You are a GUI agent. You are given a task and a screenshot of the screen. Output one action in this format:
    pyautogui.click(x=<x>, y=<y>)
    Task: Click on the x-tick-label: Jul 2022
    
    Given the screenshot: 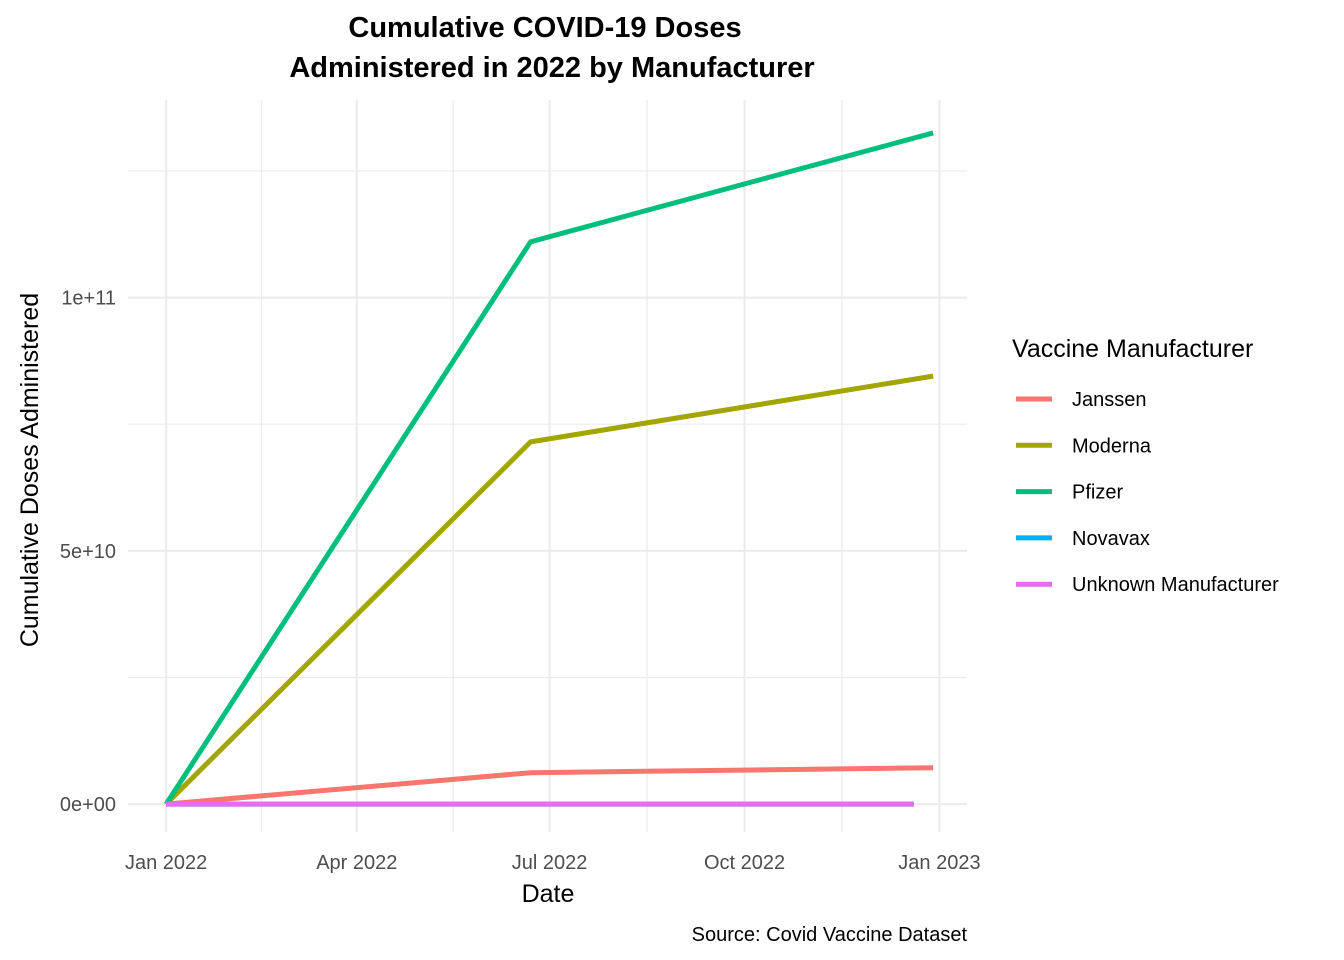 What is the action you would take?
    pyautogui.click(x=550, y=863)
    